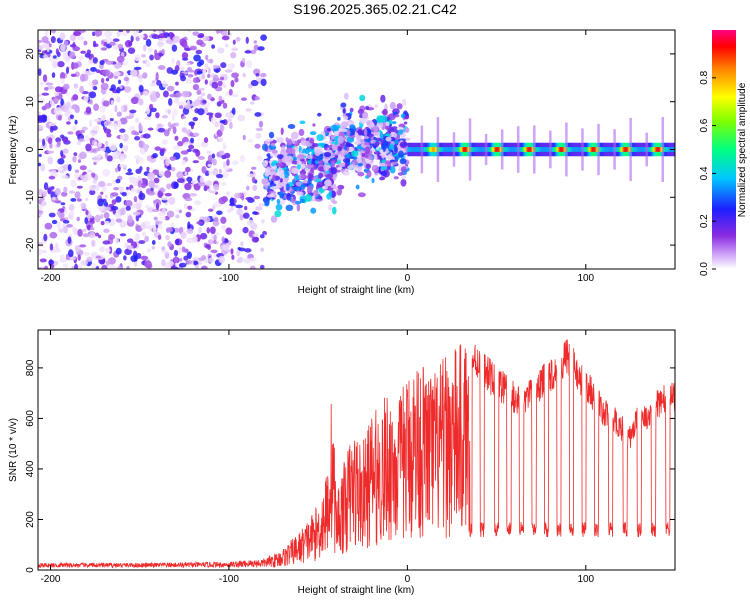 The image size is (750, 600). I want to click on y-tick-label: 0, so click(30, 149).